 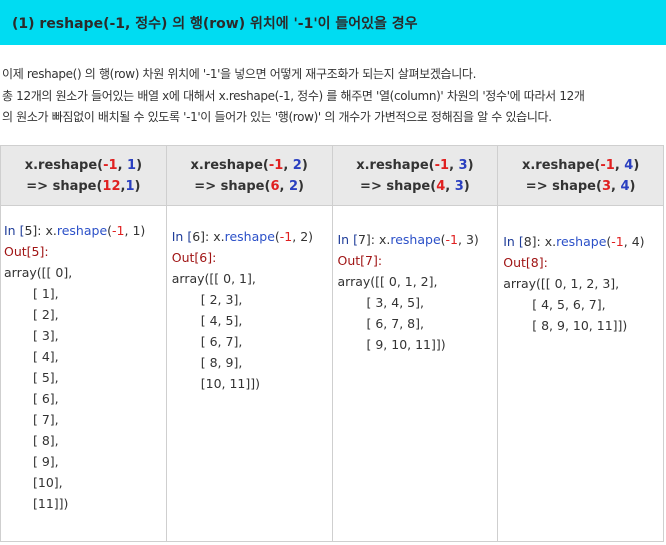 I want to click on array-line: array([[ 0, 1, 2, 3],, so click(x=561, y=283).